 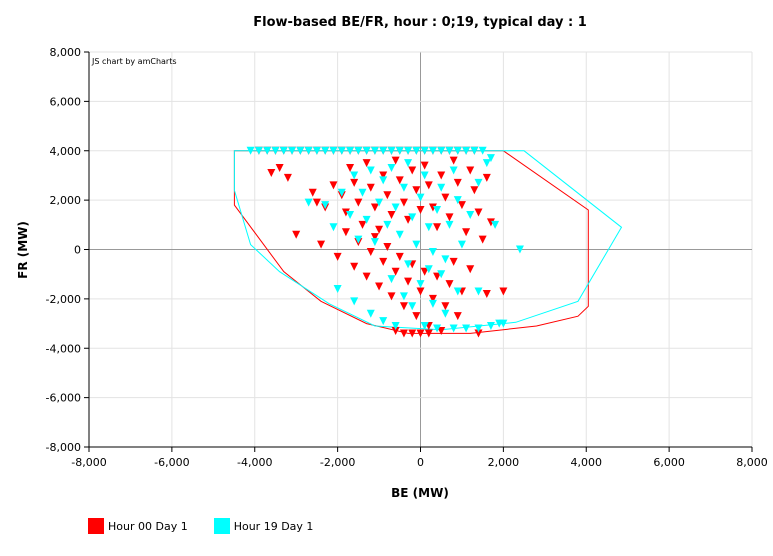 I want to click on y-tick-label: 2,000, so click(x=66, y=200).